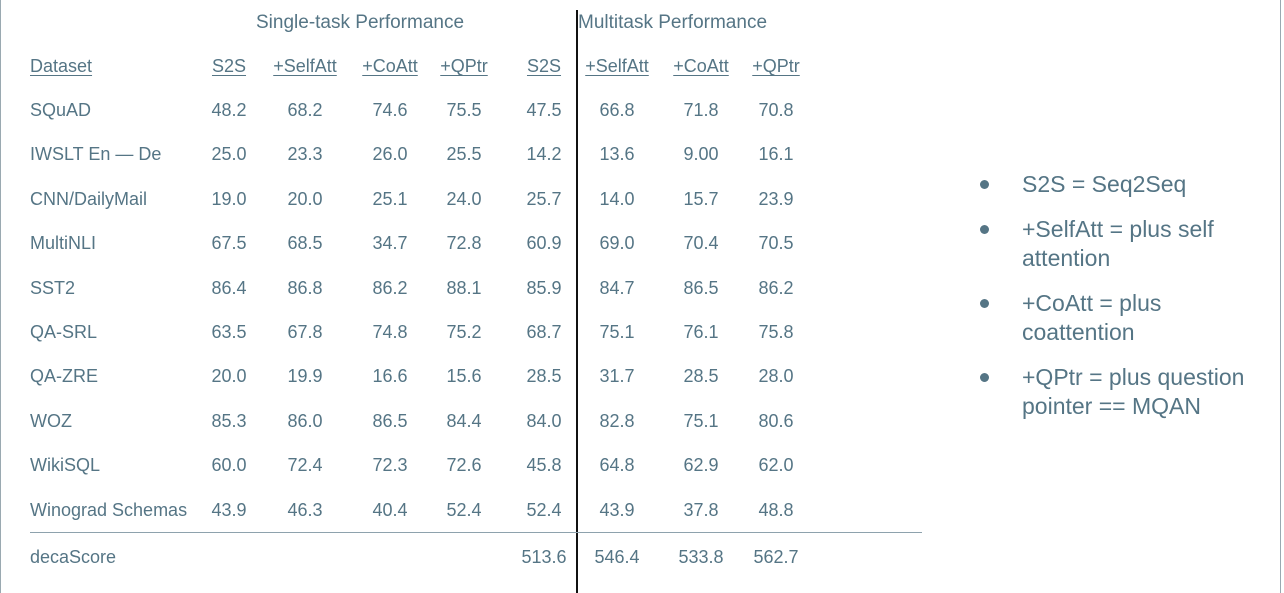 This screenshot has height=593, width=1284. Describe the element at coordinates (701, 510) in the screenshot. I see `score-cell: 37.8` at that location.